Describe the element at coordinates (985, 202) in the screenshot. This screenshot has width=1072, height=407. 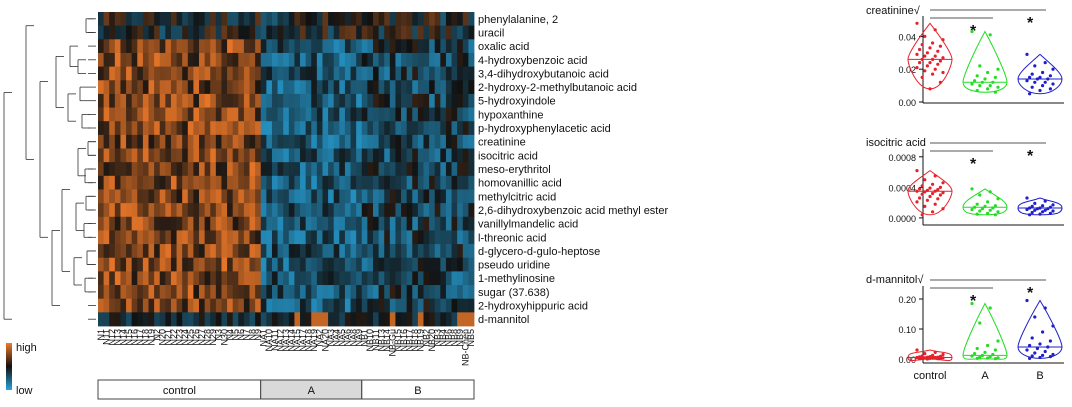
I see `violin-outline` at that location.